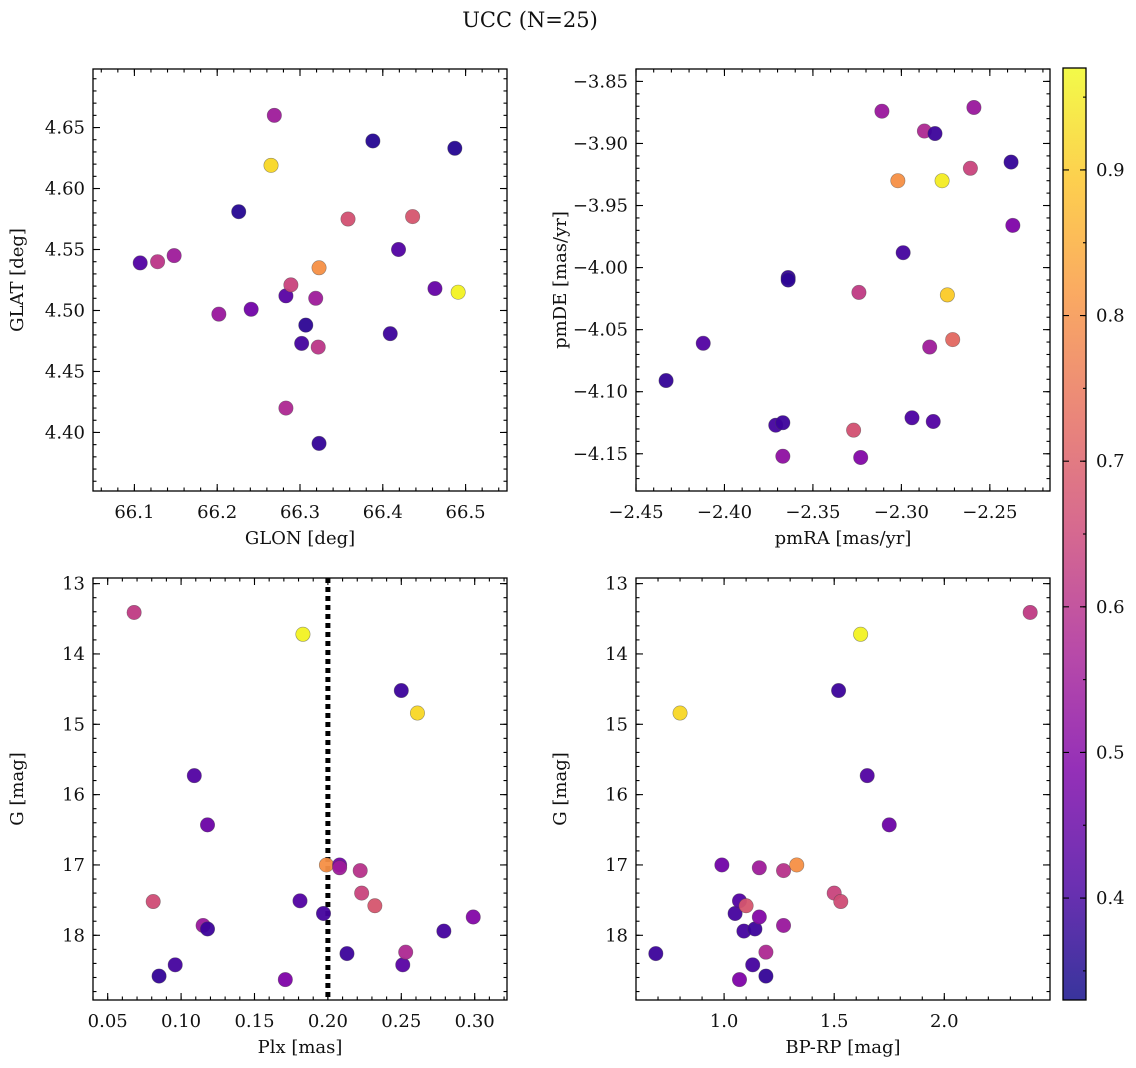 Image resolution: width=1136 pixels, height=1068 pixels. I want to click on x-tick-label: 0.20, so click(328, 1021).